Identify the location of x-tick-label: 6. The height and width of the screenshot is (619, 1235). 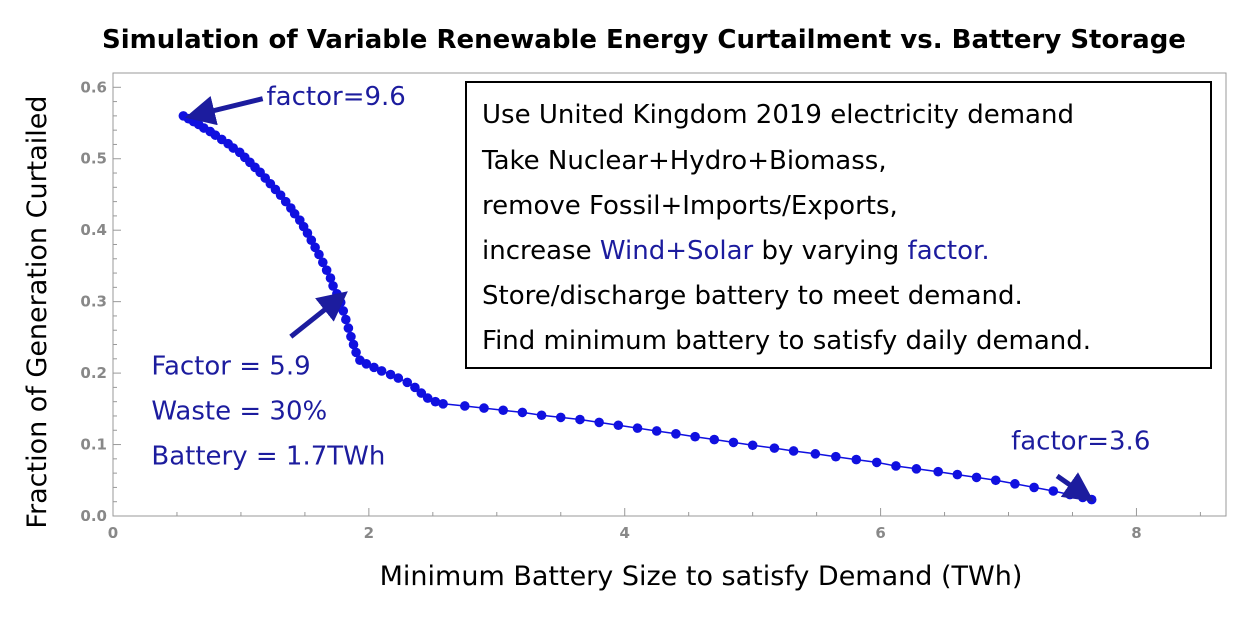
(880, 533).